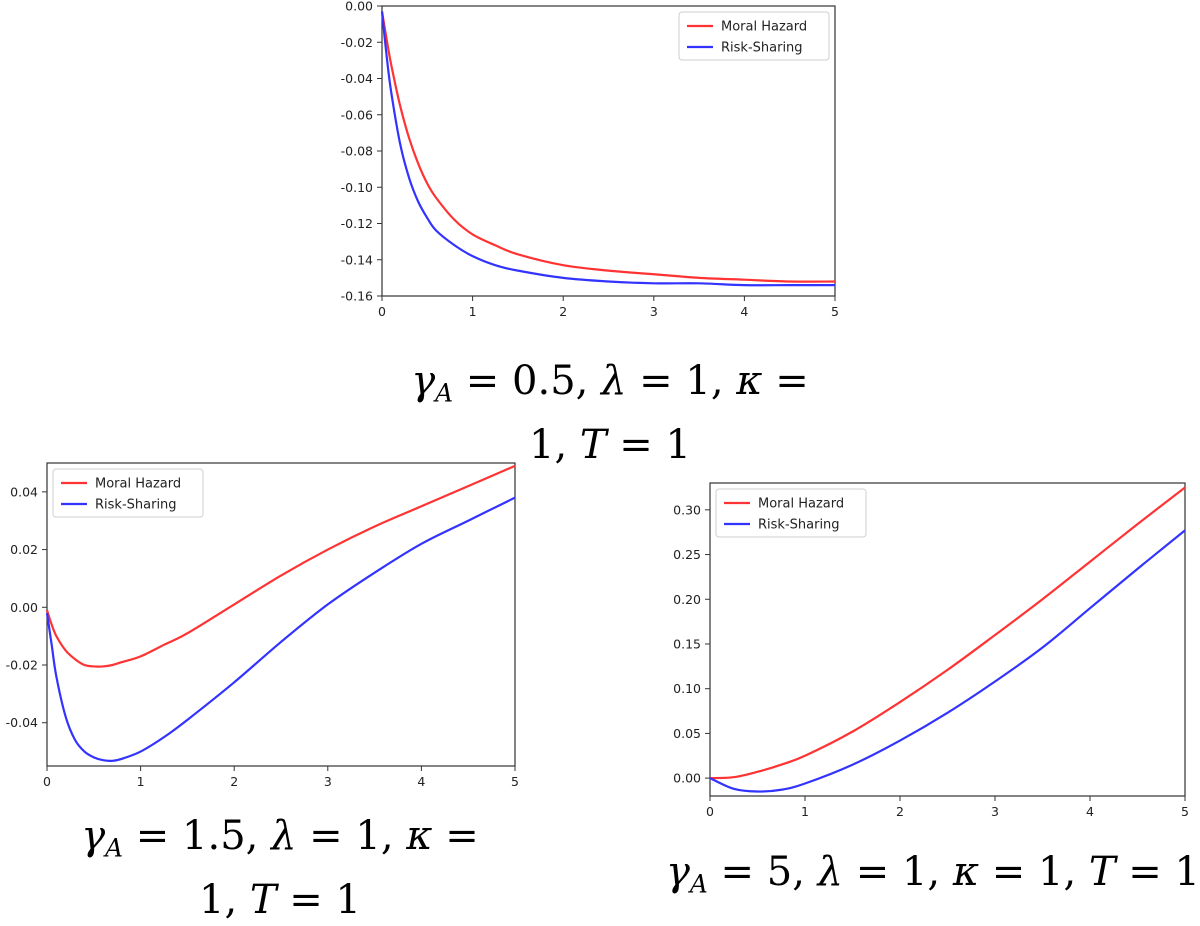 This screenshot has width=1200, height=926. What do you see at coordinates (280, 566) in the screenshot?
I see `chart1-series-moral-hazard` at bounding box center [280, 566].